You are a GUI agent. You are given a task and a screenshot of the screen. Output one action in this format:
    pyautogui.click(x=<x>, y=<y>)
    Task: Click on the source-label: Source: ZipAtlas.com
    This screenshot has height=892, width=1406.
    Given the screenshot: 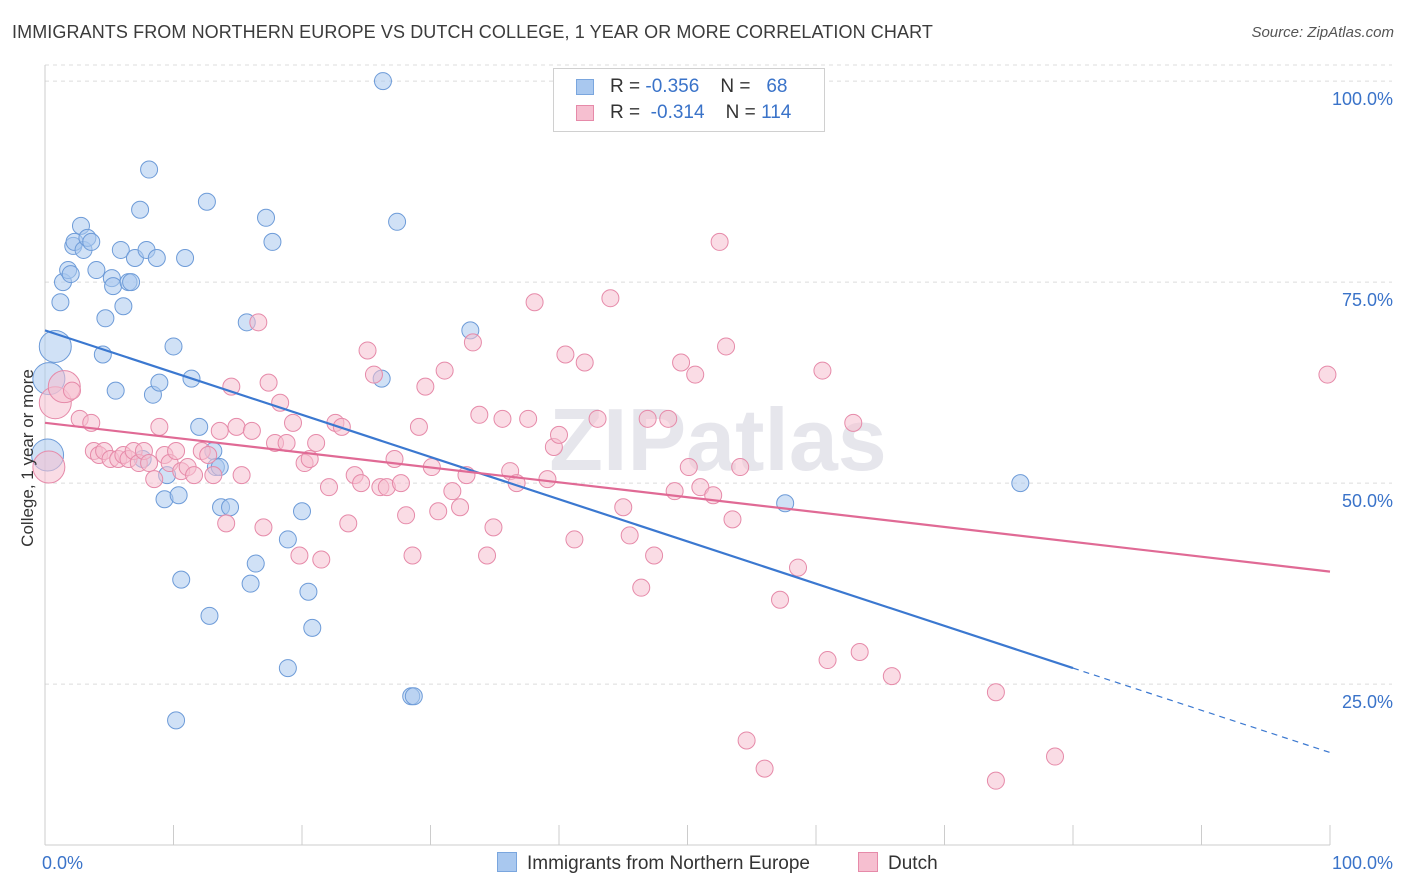 What is the action you would take?
    pyautogui.click(x=1322, y=32)
    